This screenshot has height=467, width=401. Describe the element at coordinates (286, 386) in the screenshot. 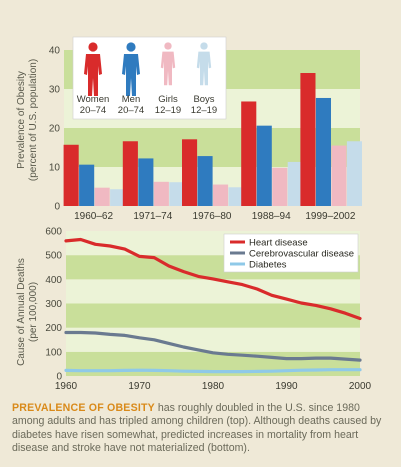

I see `bottom-x-tick: 1990` at that location.